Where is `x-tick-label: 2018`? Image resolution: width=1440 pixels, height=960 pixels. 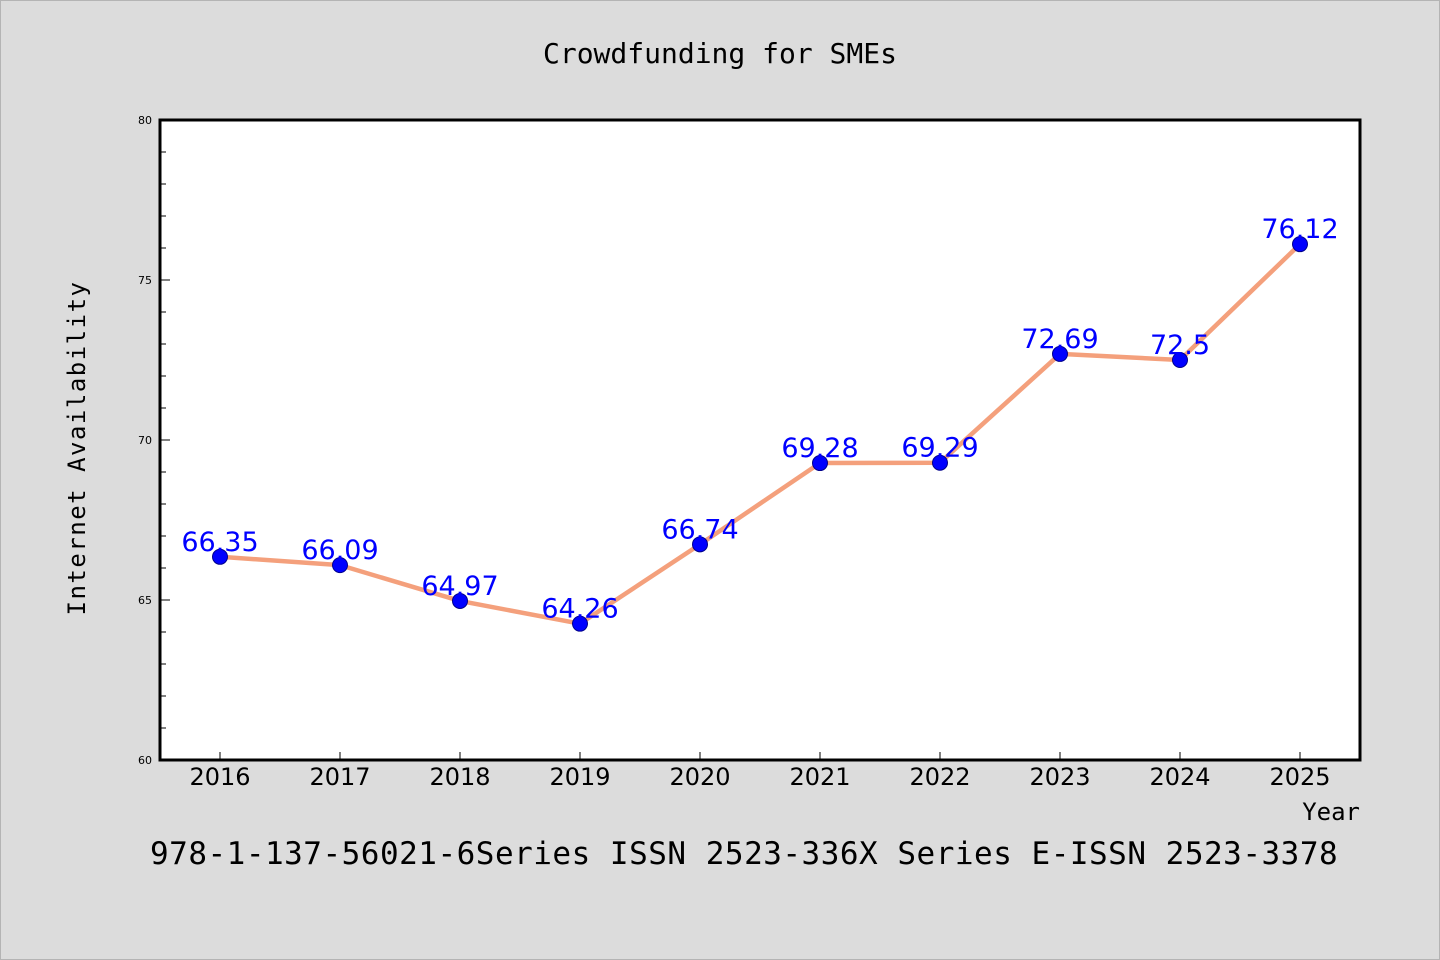 x-tick-label: 2018 is located at coordinates (459, 777).